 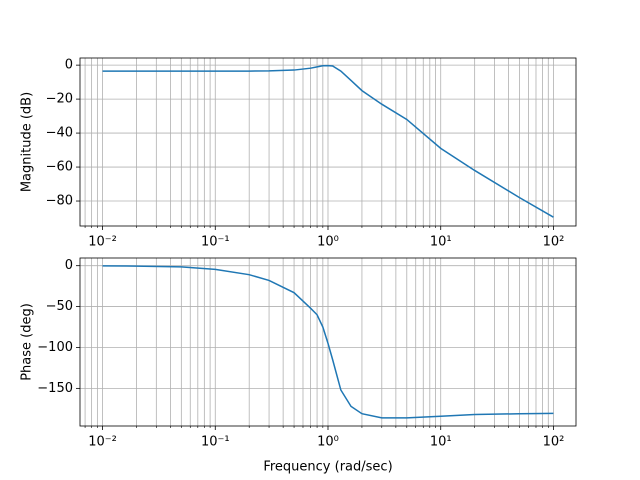 I want to click on y-tick-label: −150, so click(x=55, y=388).